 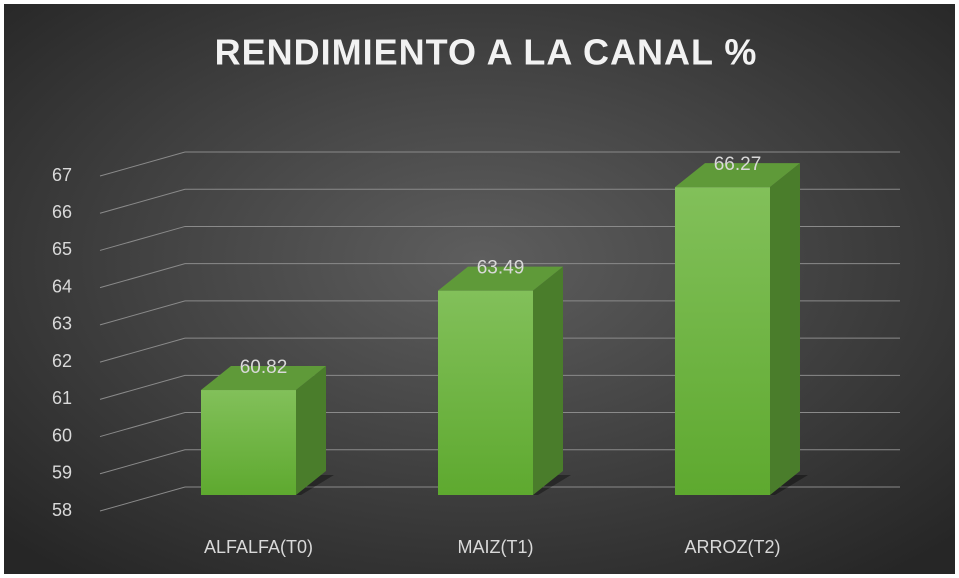 I want to click on y-tick-label: 66, so click(x=62, y=212).